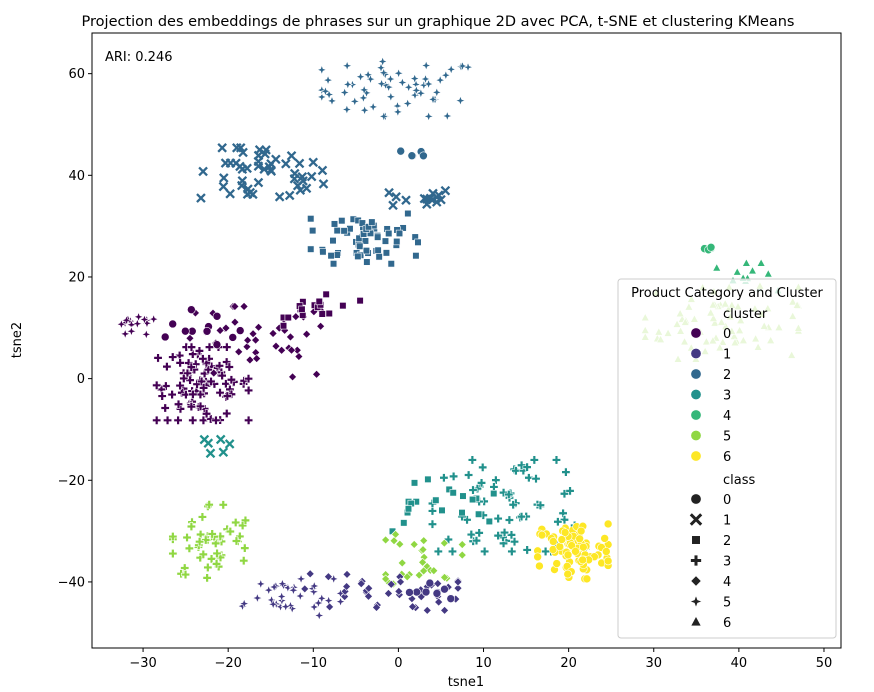  What do you see at coordinates (75, 328) in the screenshot?
I see `y-axis: −40 −20 0 20 40 60` at bounding box center [75, 328].